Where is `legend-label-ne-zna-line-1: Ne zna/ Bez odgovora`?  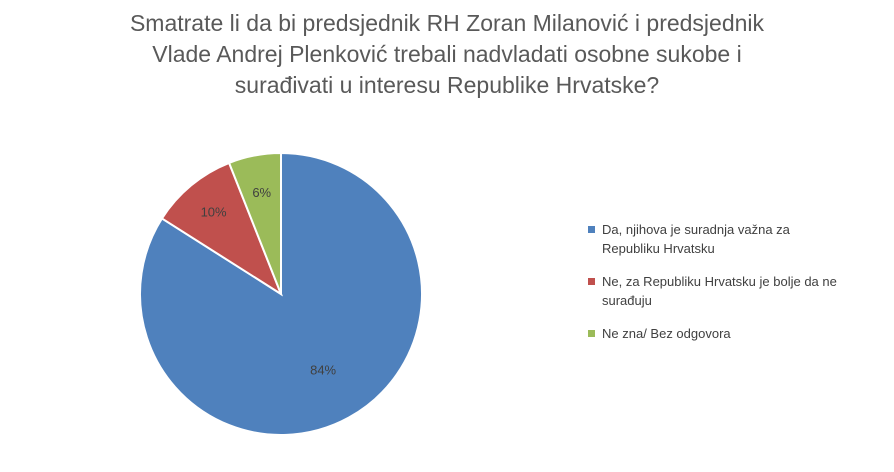
legend-label-ne-zna-line-1: Ne zna/ Bez odgovora is located at coordinates (666, 333).